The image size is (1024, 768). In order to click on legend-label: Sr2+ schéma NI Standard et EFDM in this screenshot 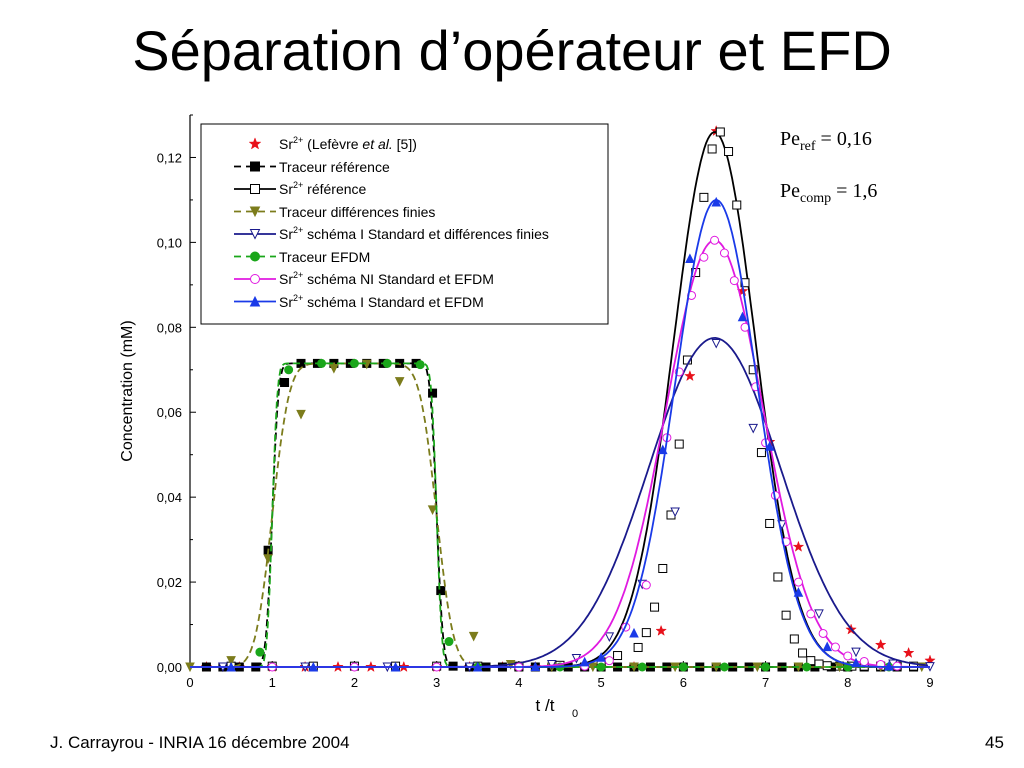, I will do `click(386, 279)`.